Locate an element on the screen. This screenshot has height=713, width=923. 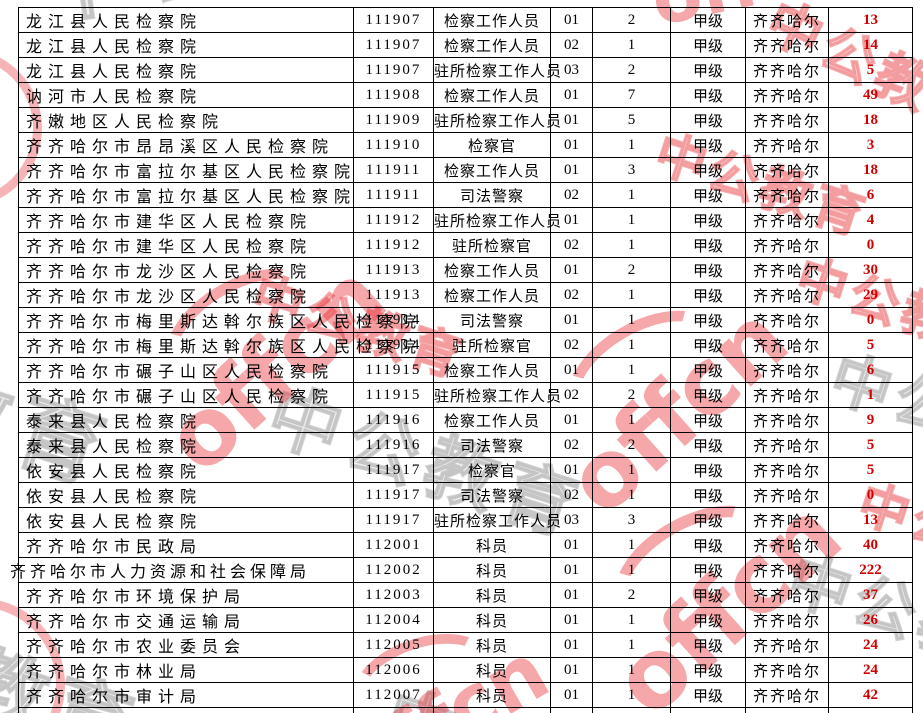
cell-unit-code: 111911 is located at coordinates (393, 170).